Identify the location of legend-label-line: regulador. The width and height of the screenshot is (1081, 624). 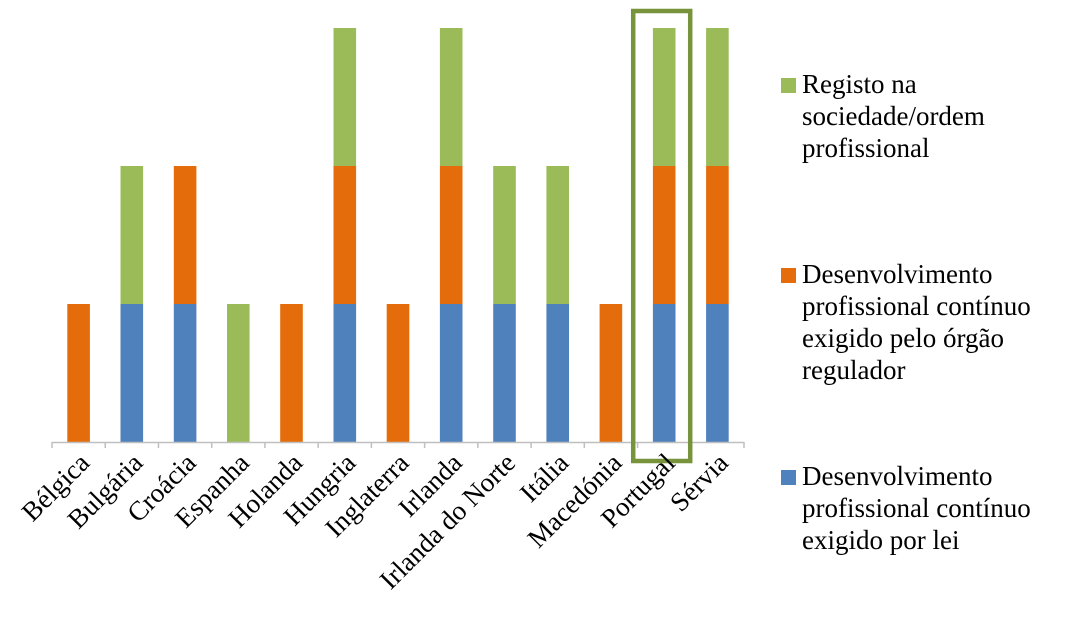
(853, 370).